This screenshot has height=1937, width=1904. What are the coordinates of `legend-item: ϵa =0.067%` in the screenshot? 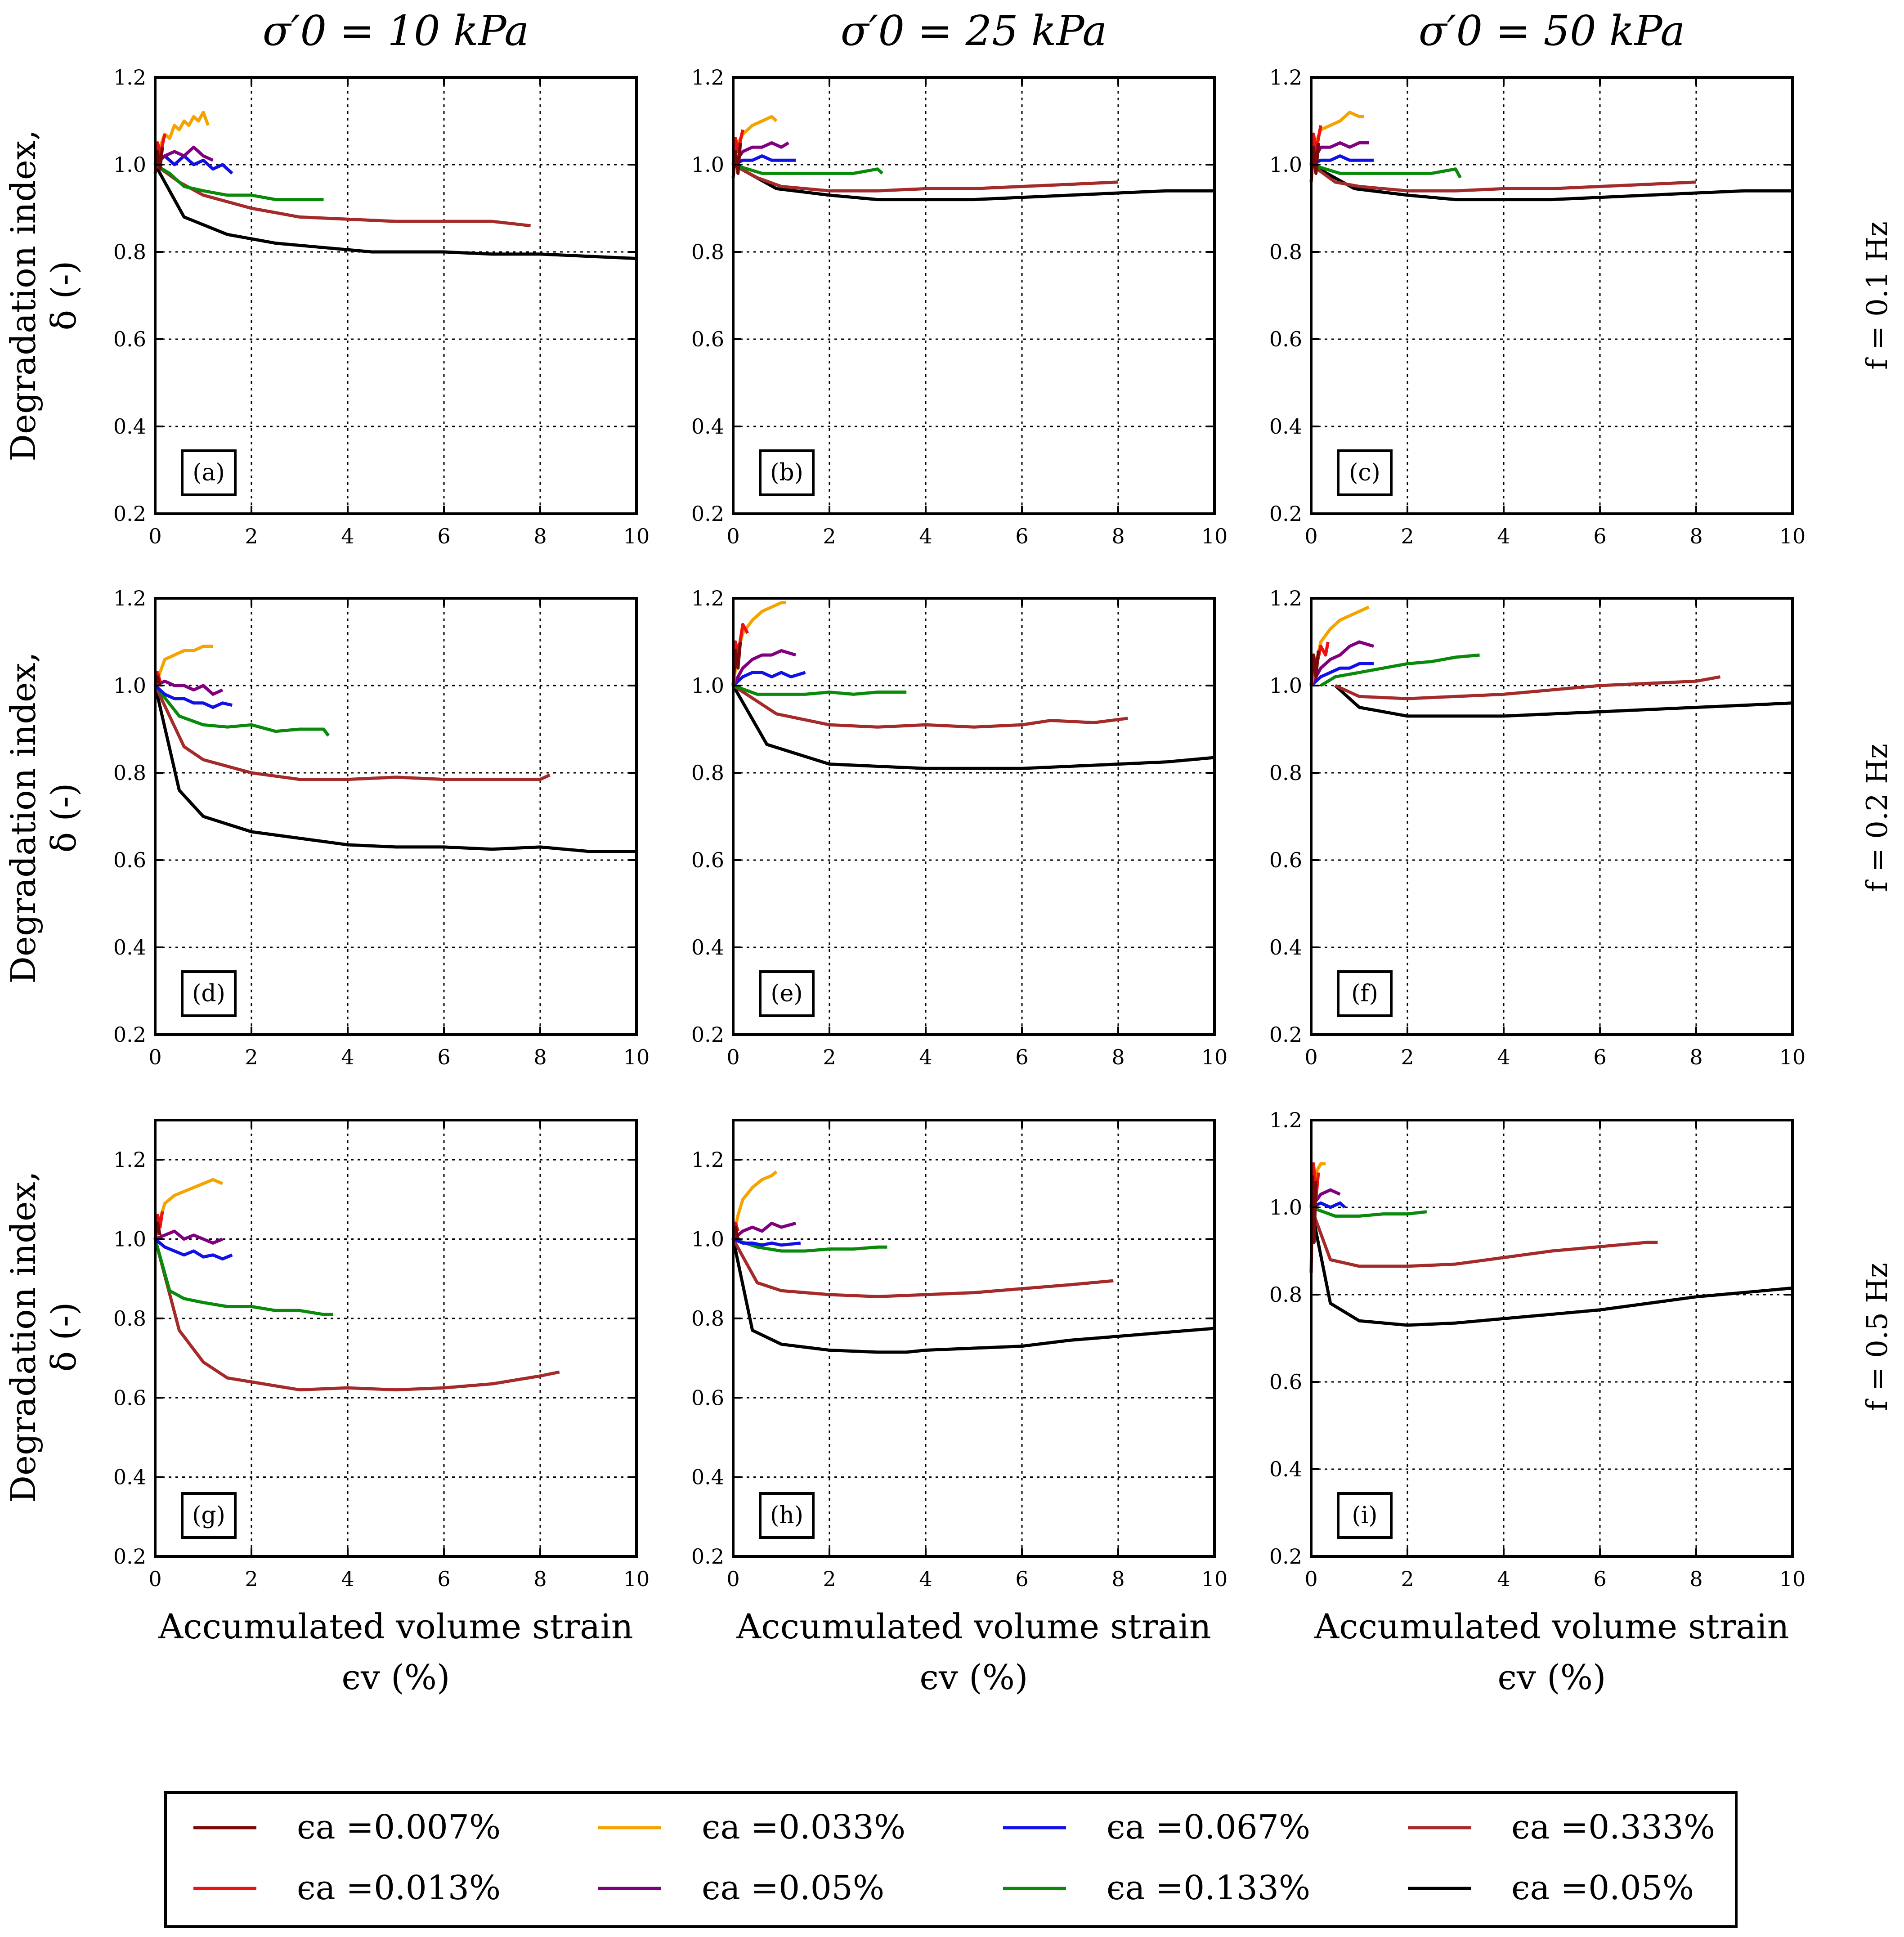 It's located at (1156, 1827).